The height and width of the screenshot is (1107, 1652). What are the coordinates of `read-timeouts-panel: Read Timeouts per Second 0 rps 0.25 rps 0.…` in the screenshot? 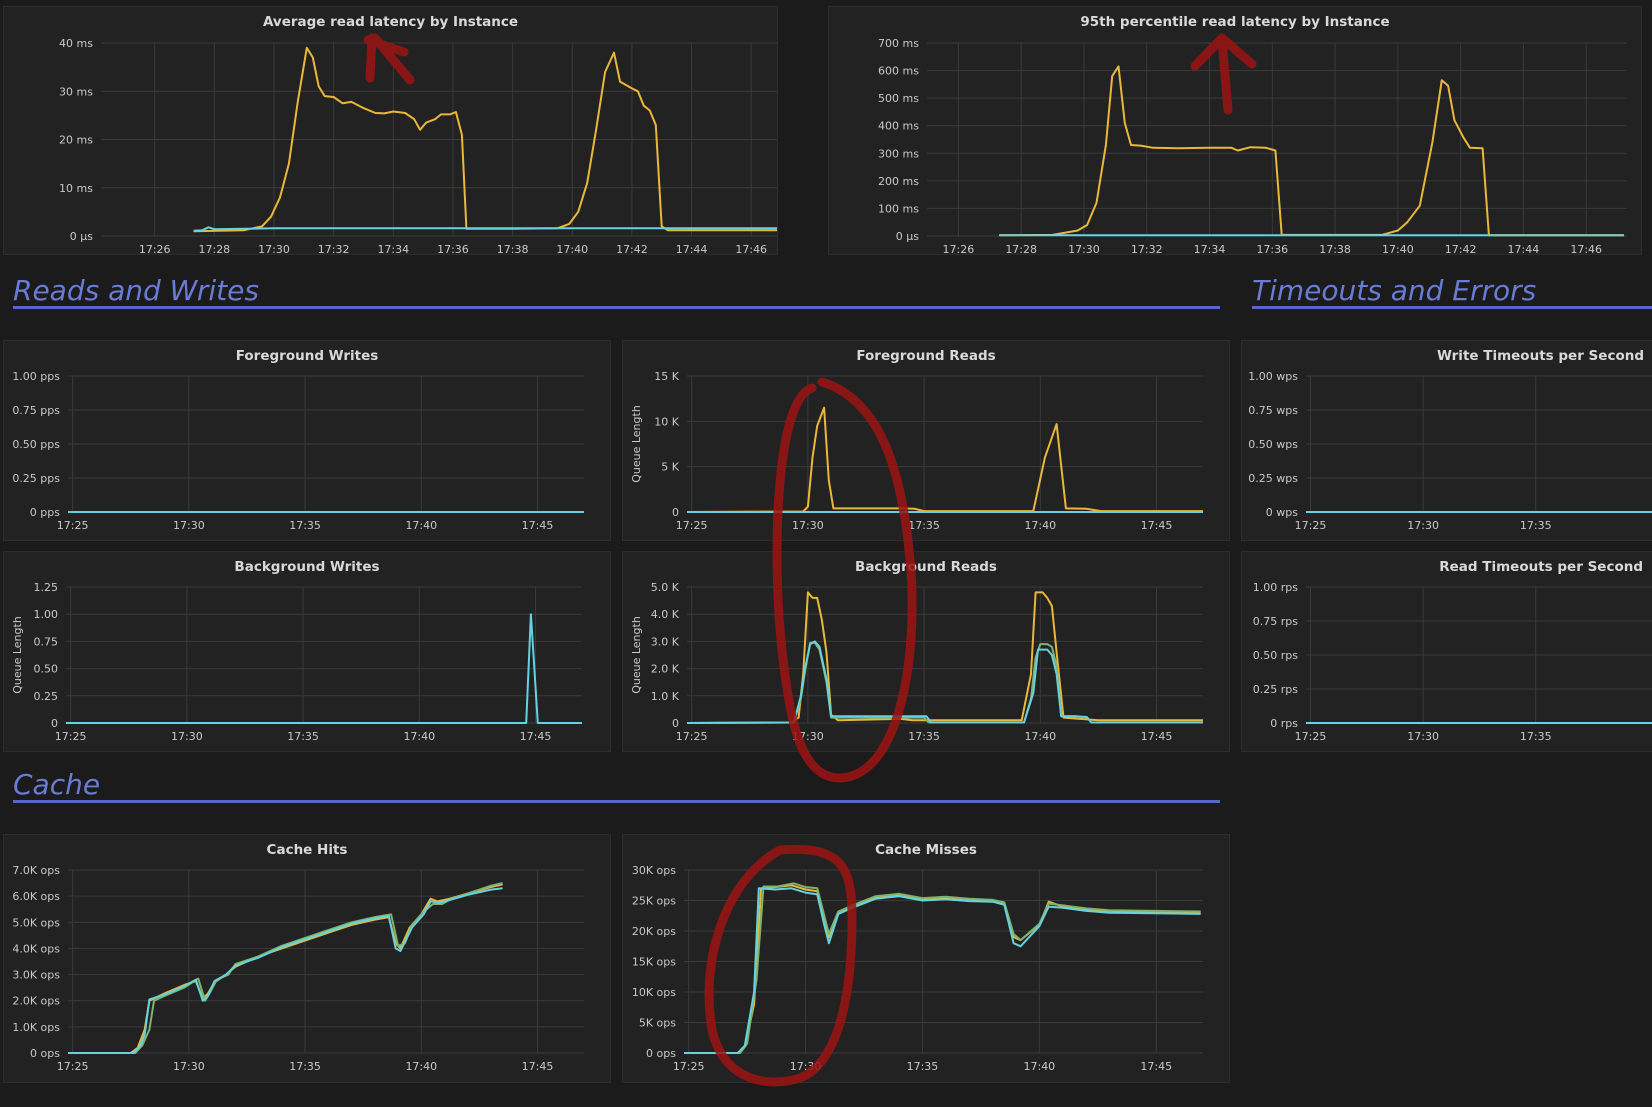 It's located at (1446, 651).